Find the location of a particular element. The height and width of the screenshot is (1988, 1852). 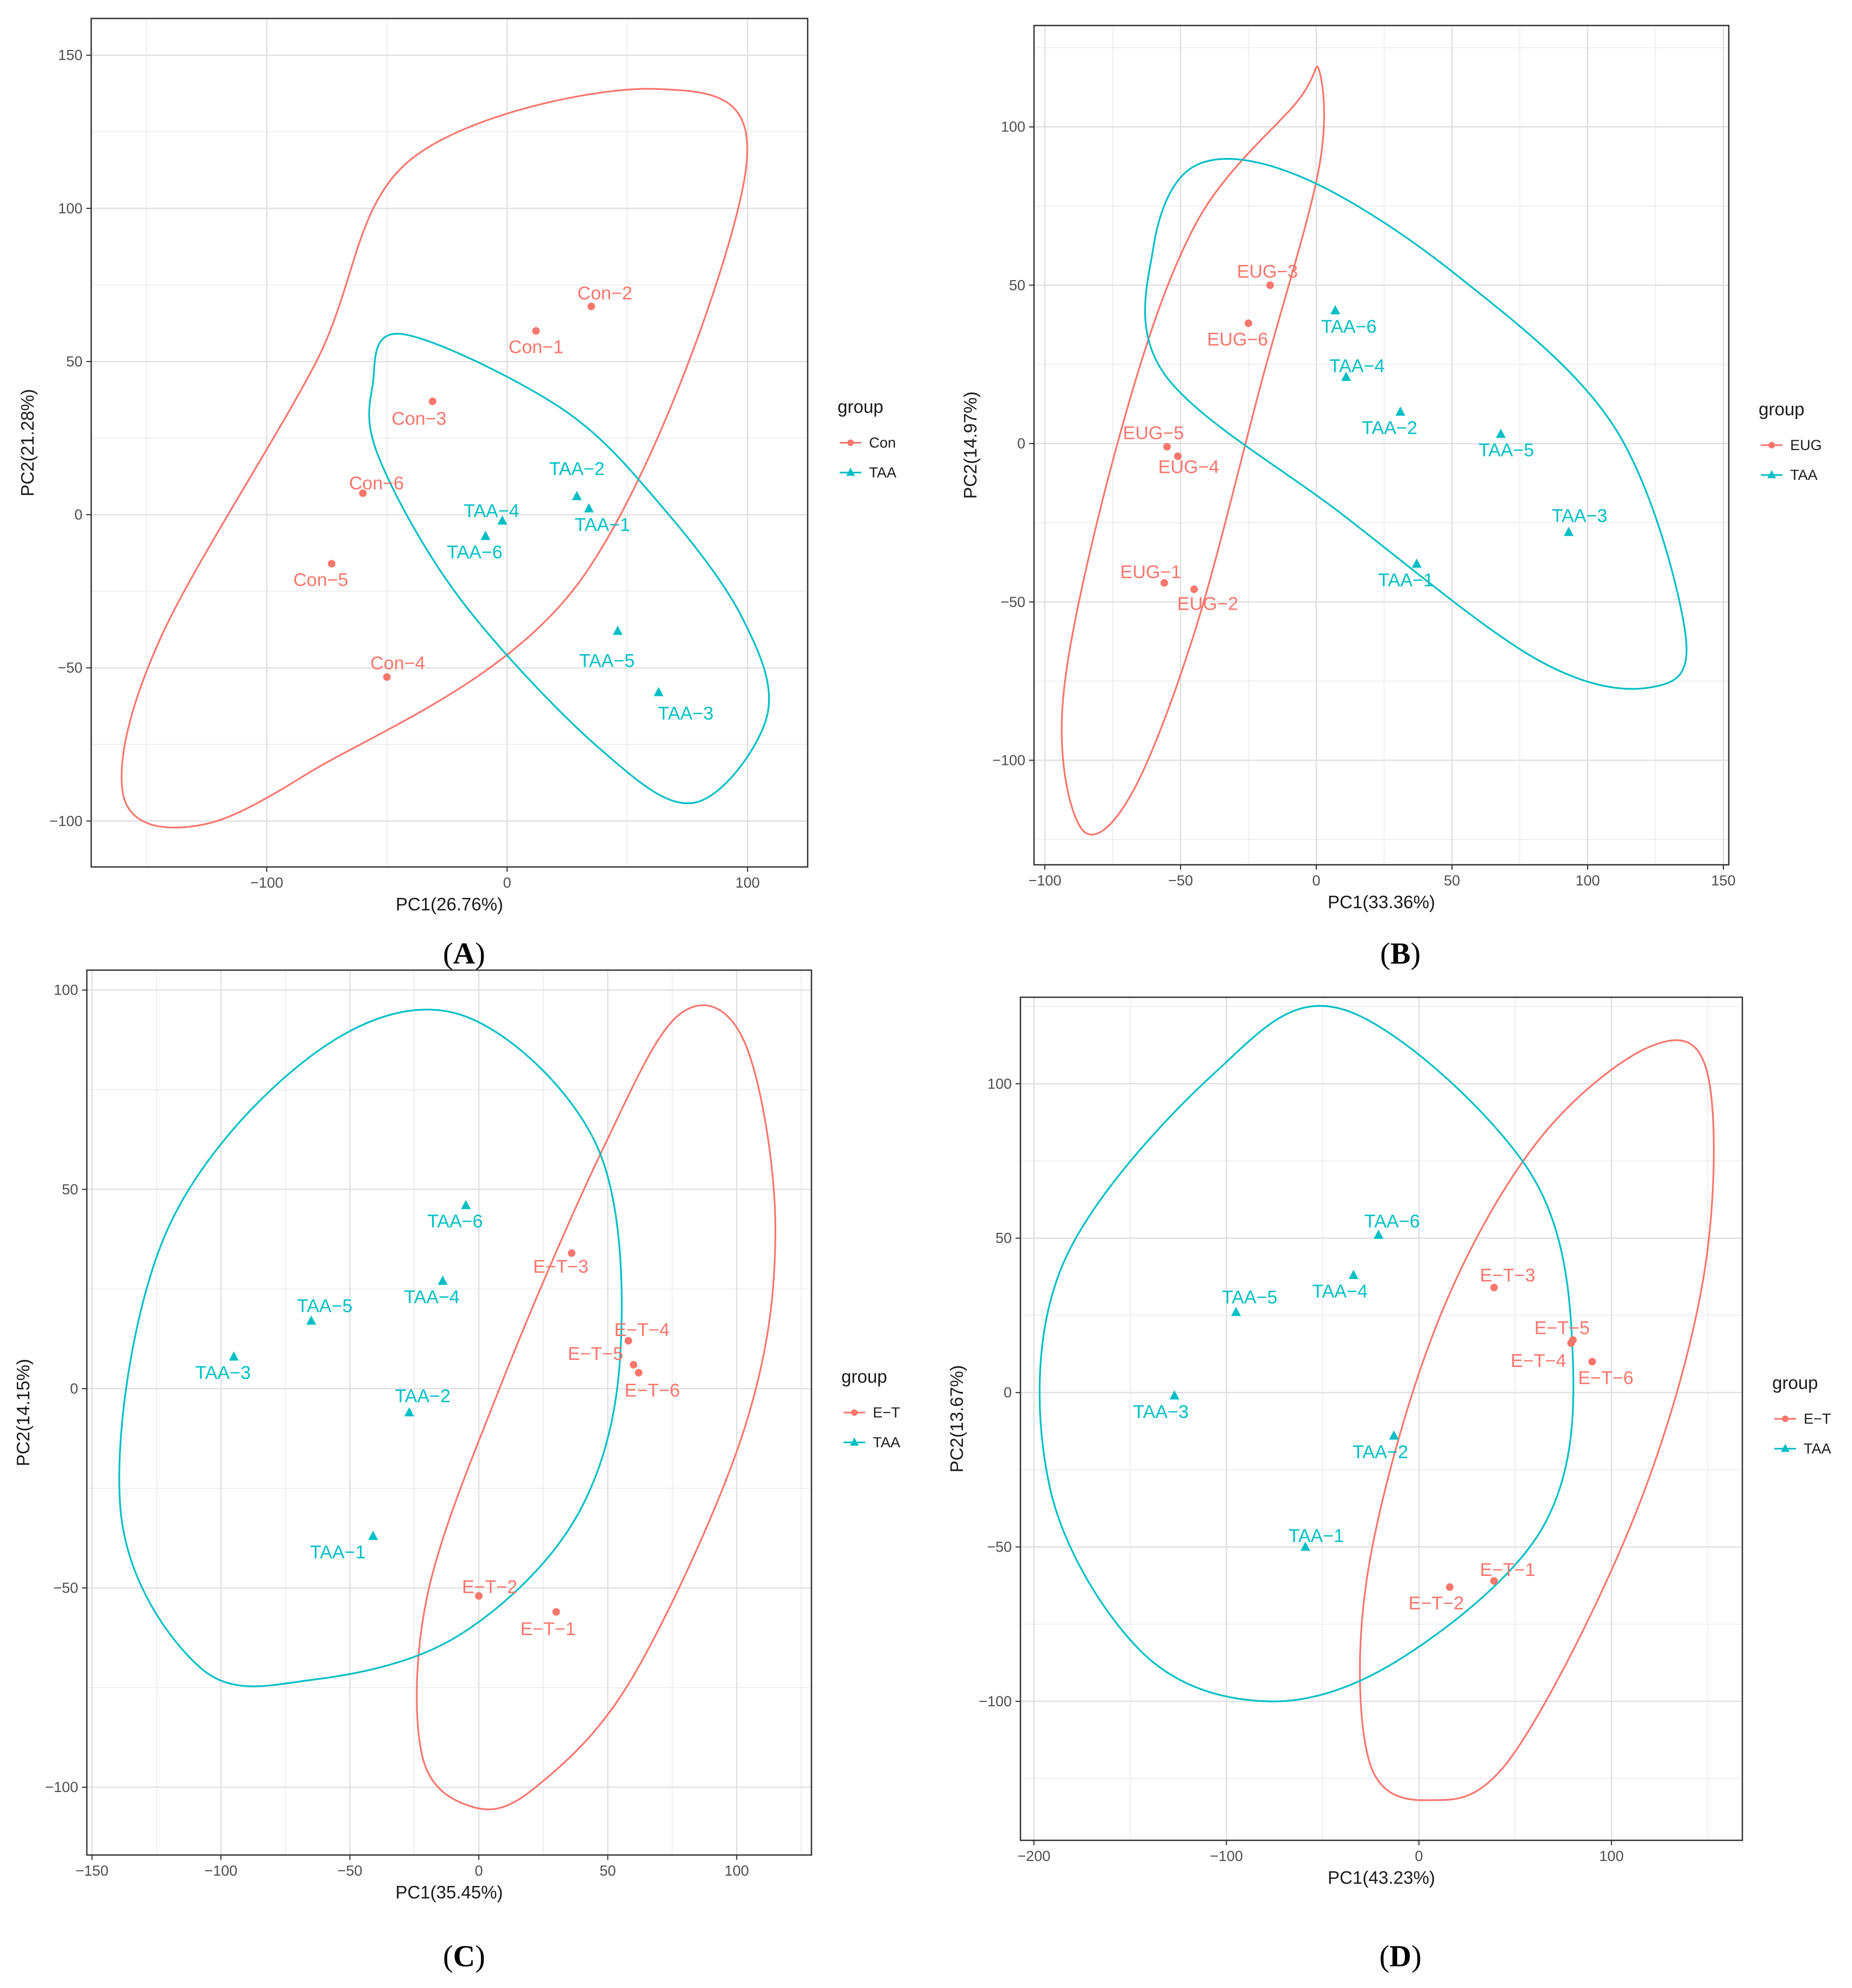

point-label: EUG−2 is located at coordinates (1207, 603).